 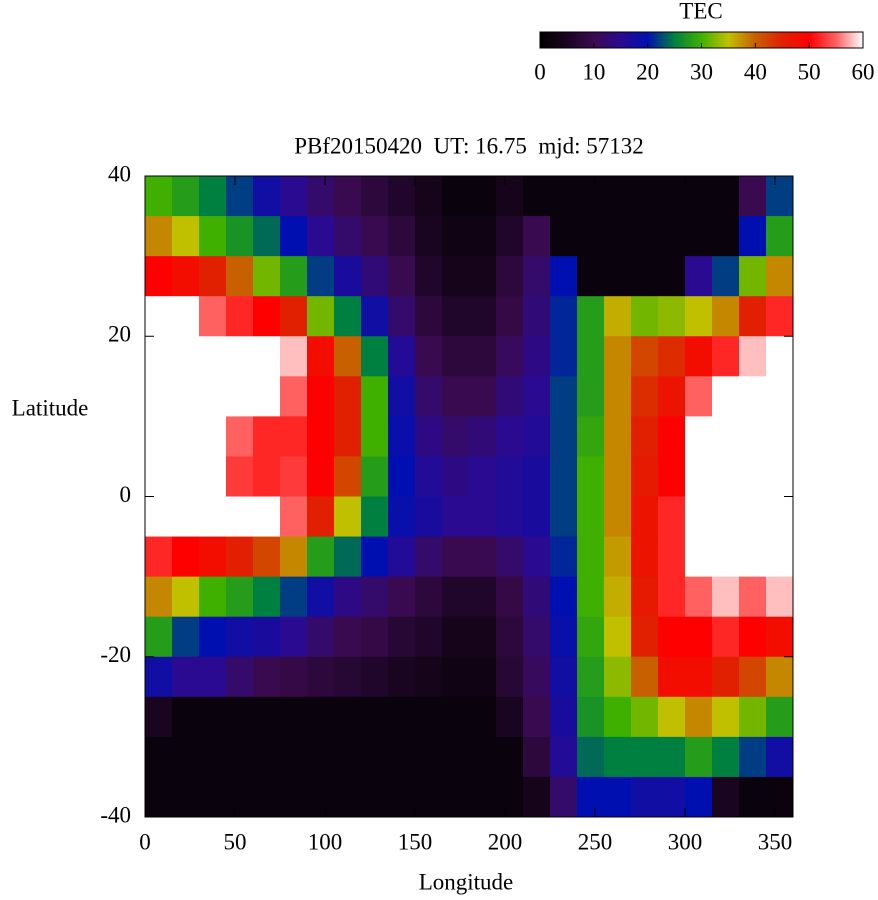 What do you see at coordinates (126, 494) in the screenshot?
I see `y-tick-label: 0` at bounding box center [126, 494].